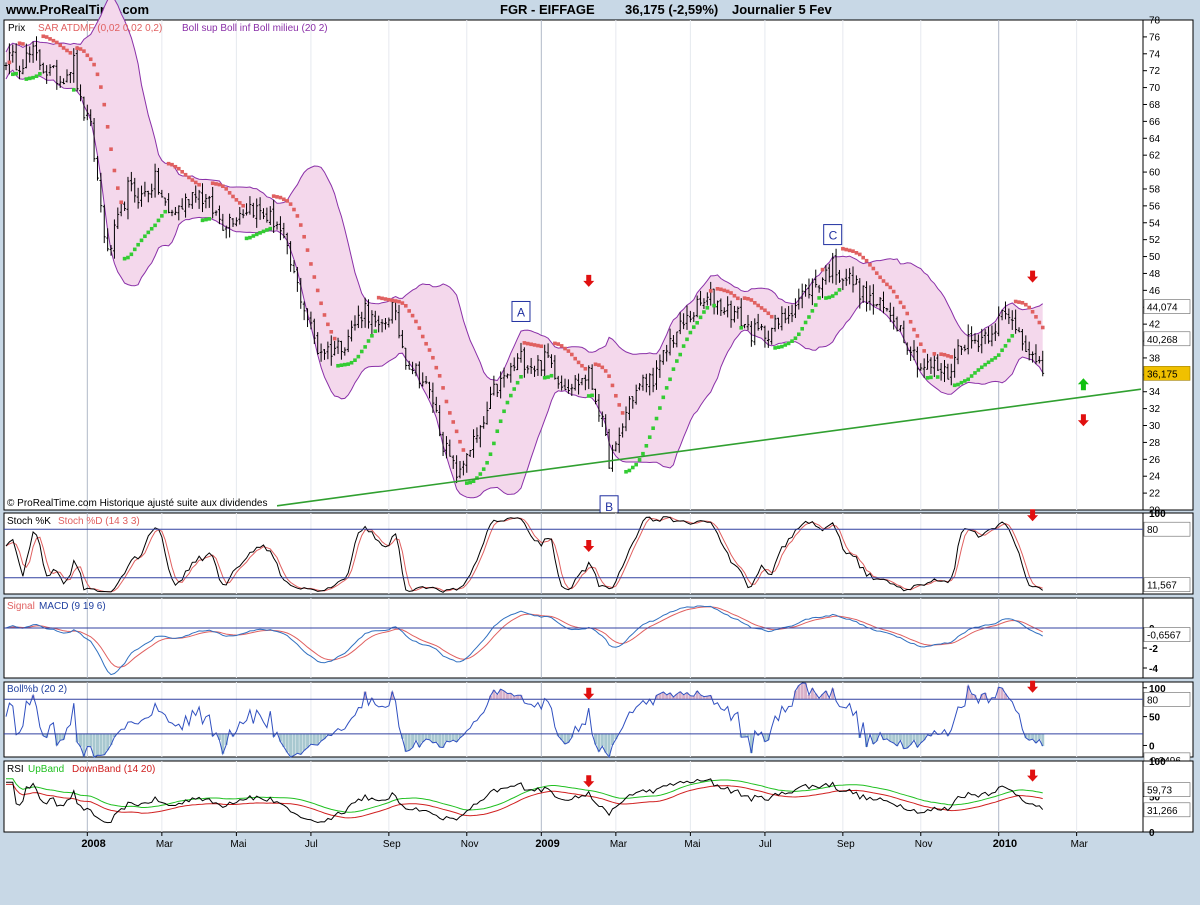  Describe the element at coordinates (1153, 530) in the screenshot. I see `stoch-value-label: 80` at that location.